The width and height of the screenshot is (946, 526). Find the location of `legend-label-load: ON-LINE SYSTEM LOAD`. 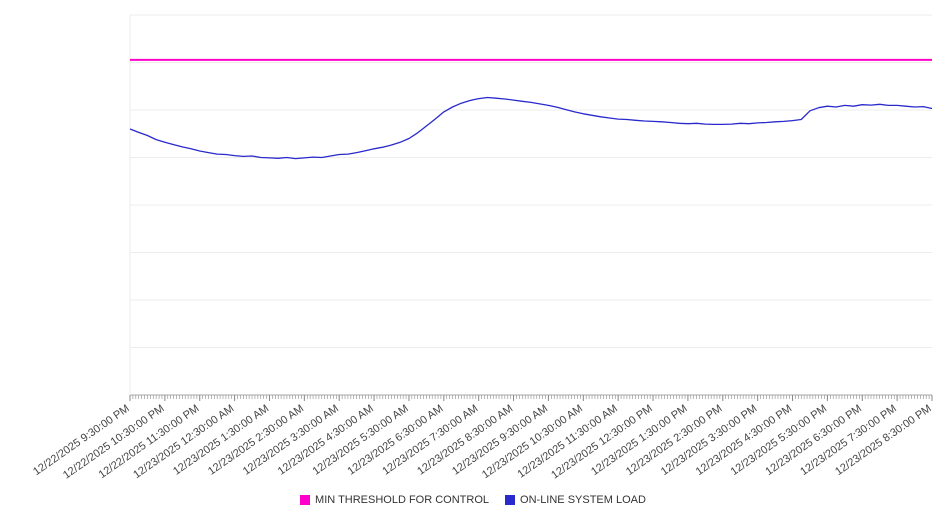

legend-label-load: ON-LINE SYSTEM LOAD is located at coordinates (583, 500).